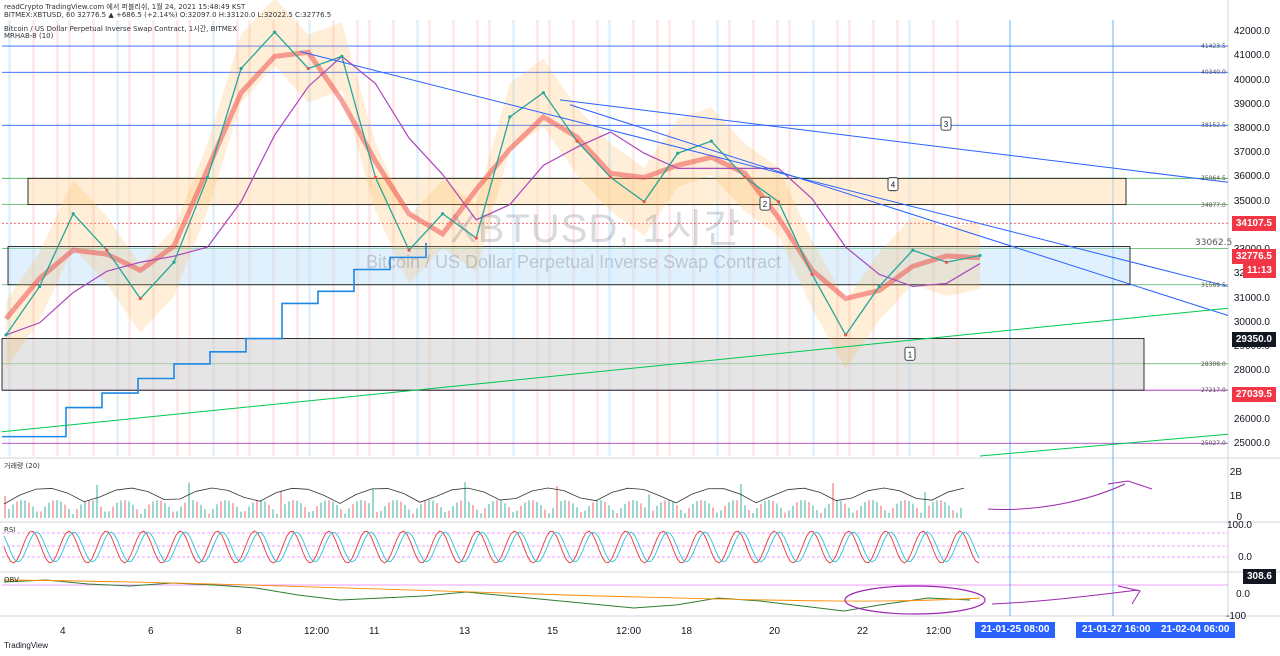 Image resolution: width=1280 pixels, height=656 pixels. Describe the element at coordinates (553, 631) in the screenshot. I see `x-tick-label: 15` at that location.